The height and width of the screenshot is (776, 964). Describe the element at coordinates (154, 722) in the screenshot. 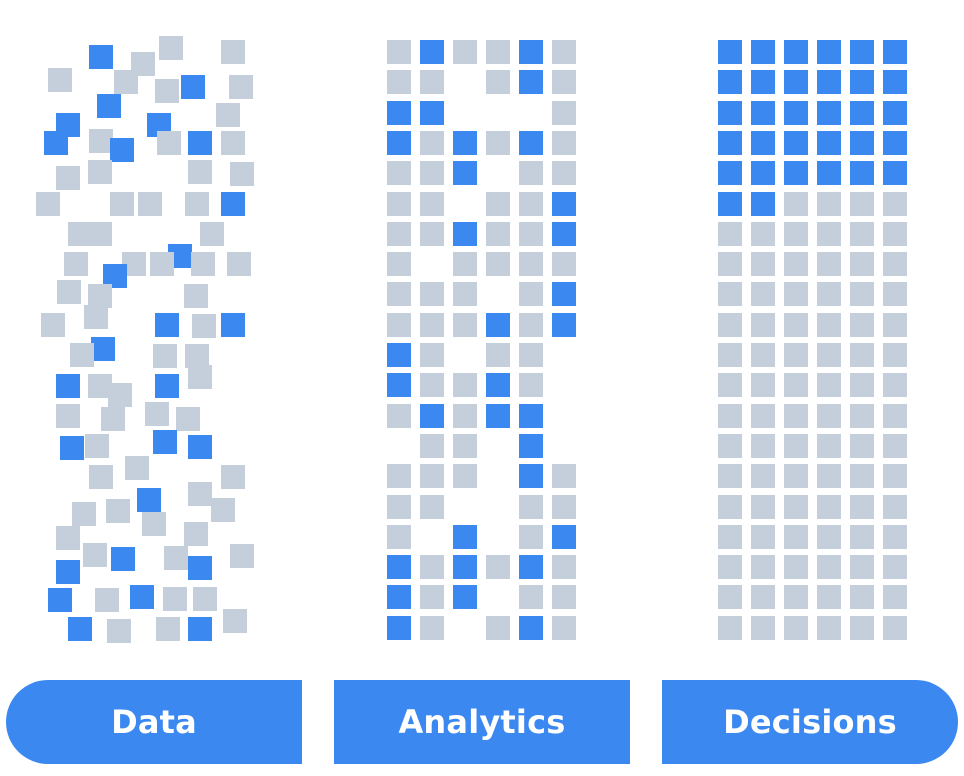

I see `data-label: Data` at that location.